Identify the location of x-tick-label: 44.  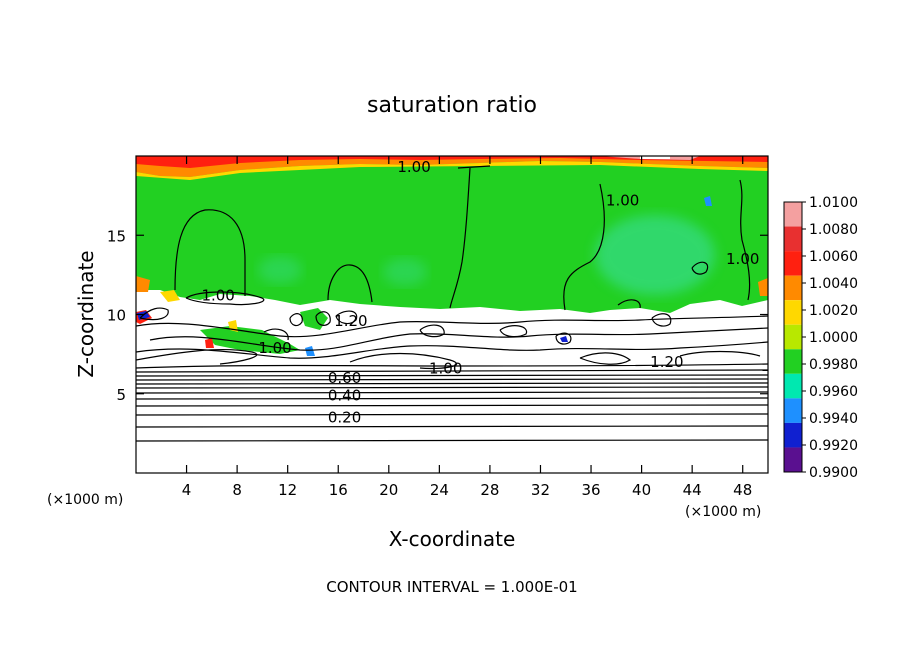
(692, 490).